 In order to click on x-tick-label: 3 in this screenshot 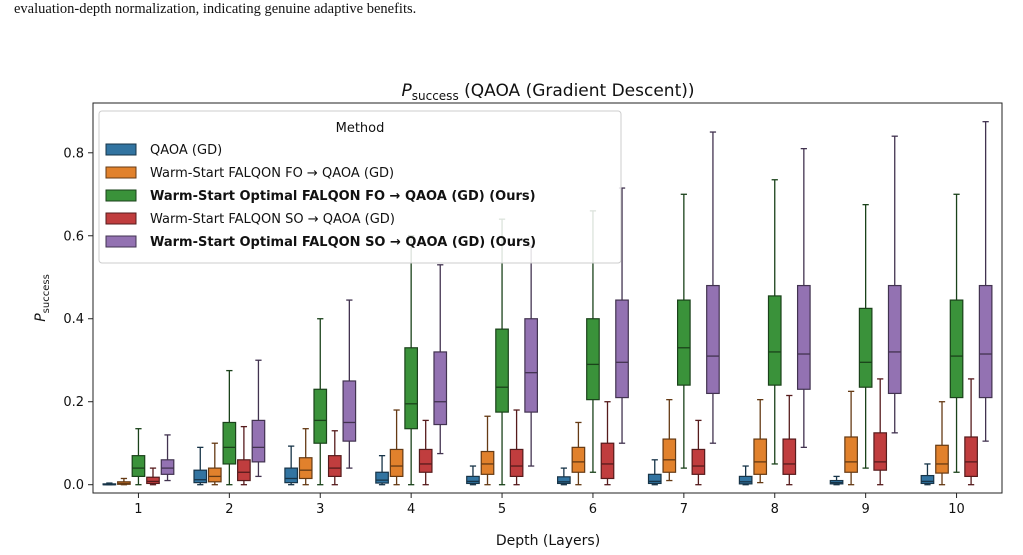, I will do `click(320, 509)`.